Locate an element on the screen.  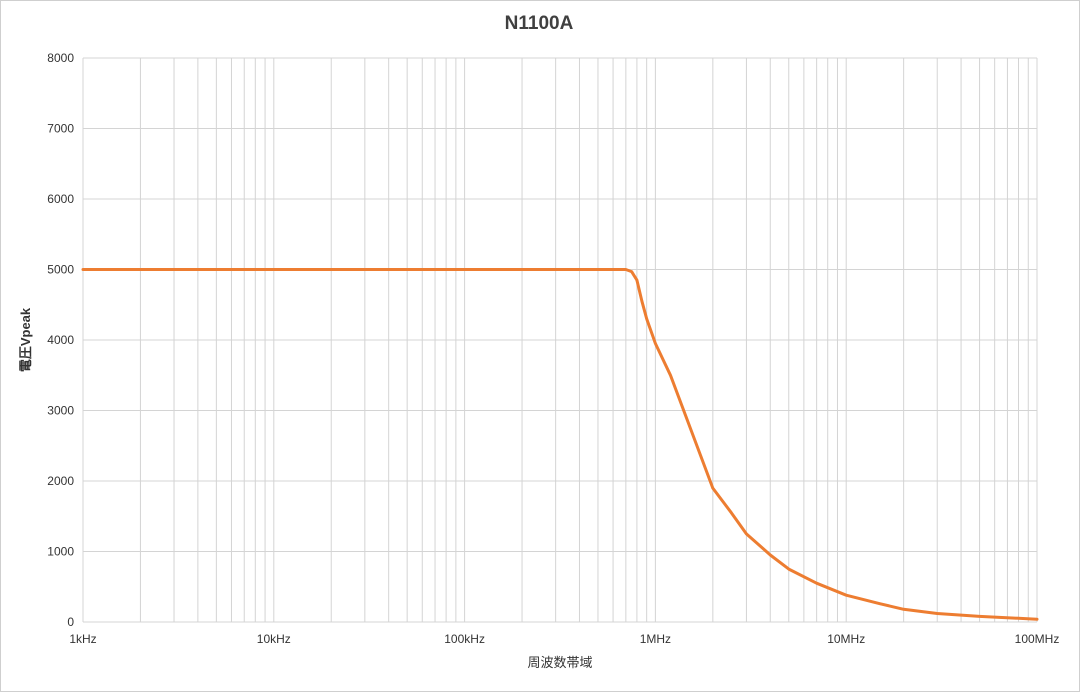
y-tick-label: 7000 is located at coordinates (60, 129).